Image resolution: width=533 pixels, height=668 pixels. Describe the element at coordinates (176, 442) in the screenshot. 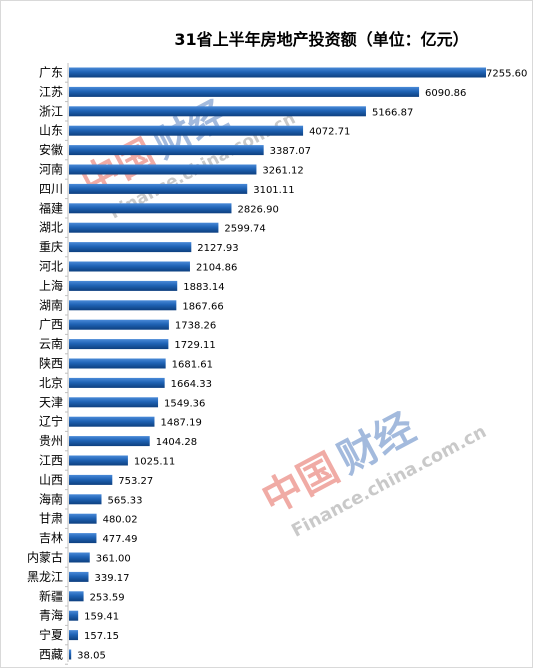

I see `value-label: 1404.28` at that location.